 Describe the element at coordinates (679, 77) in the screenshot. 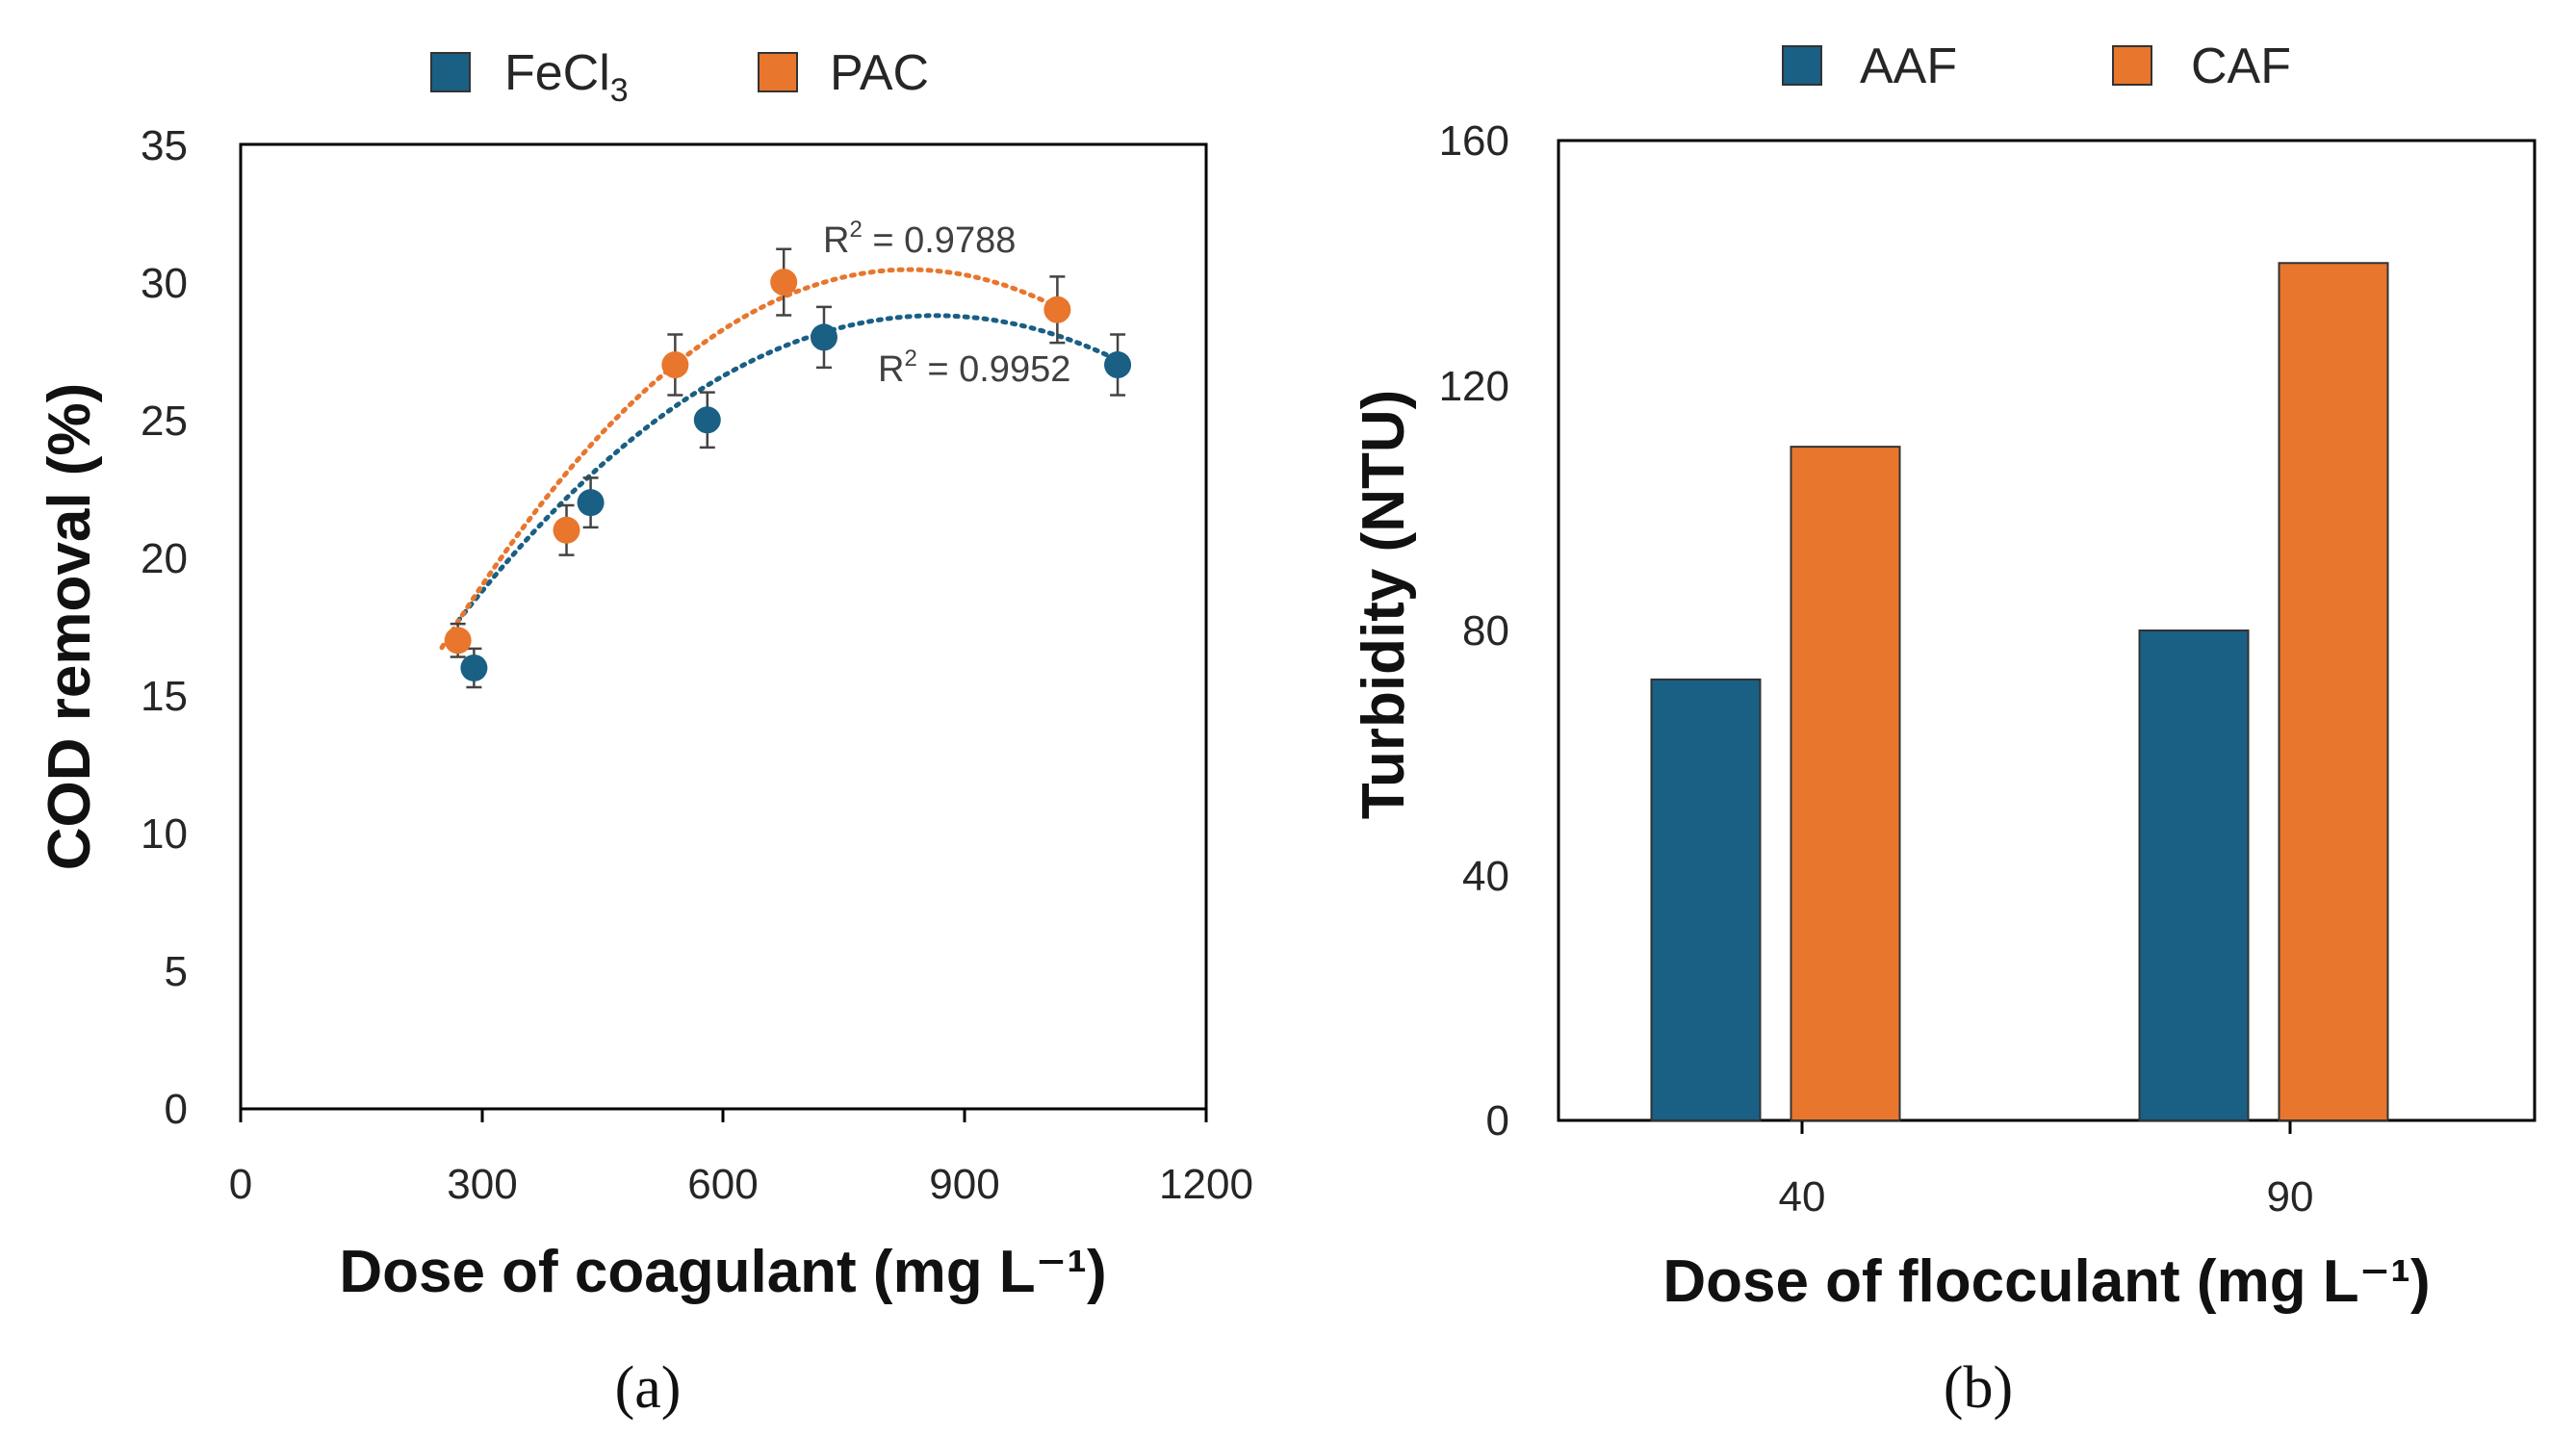

I see `legend-a: FeCl3 PAC` at that location.